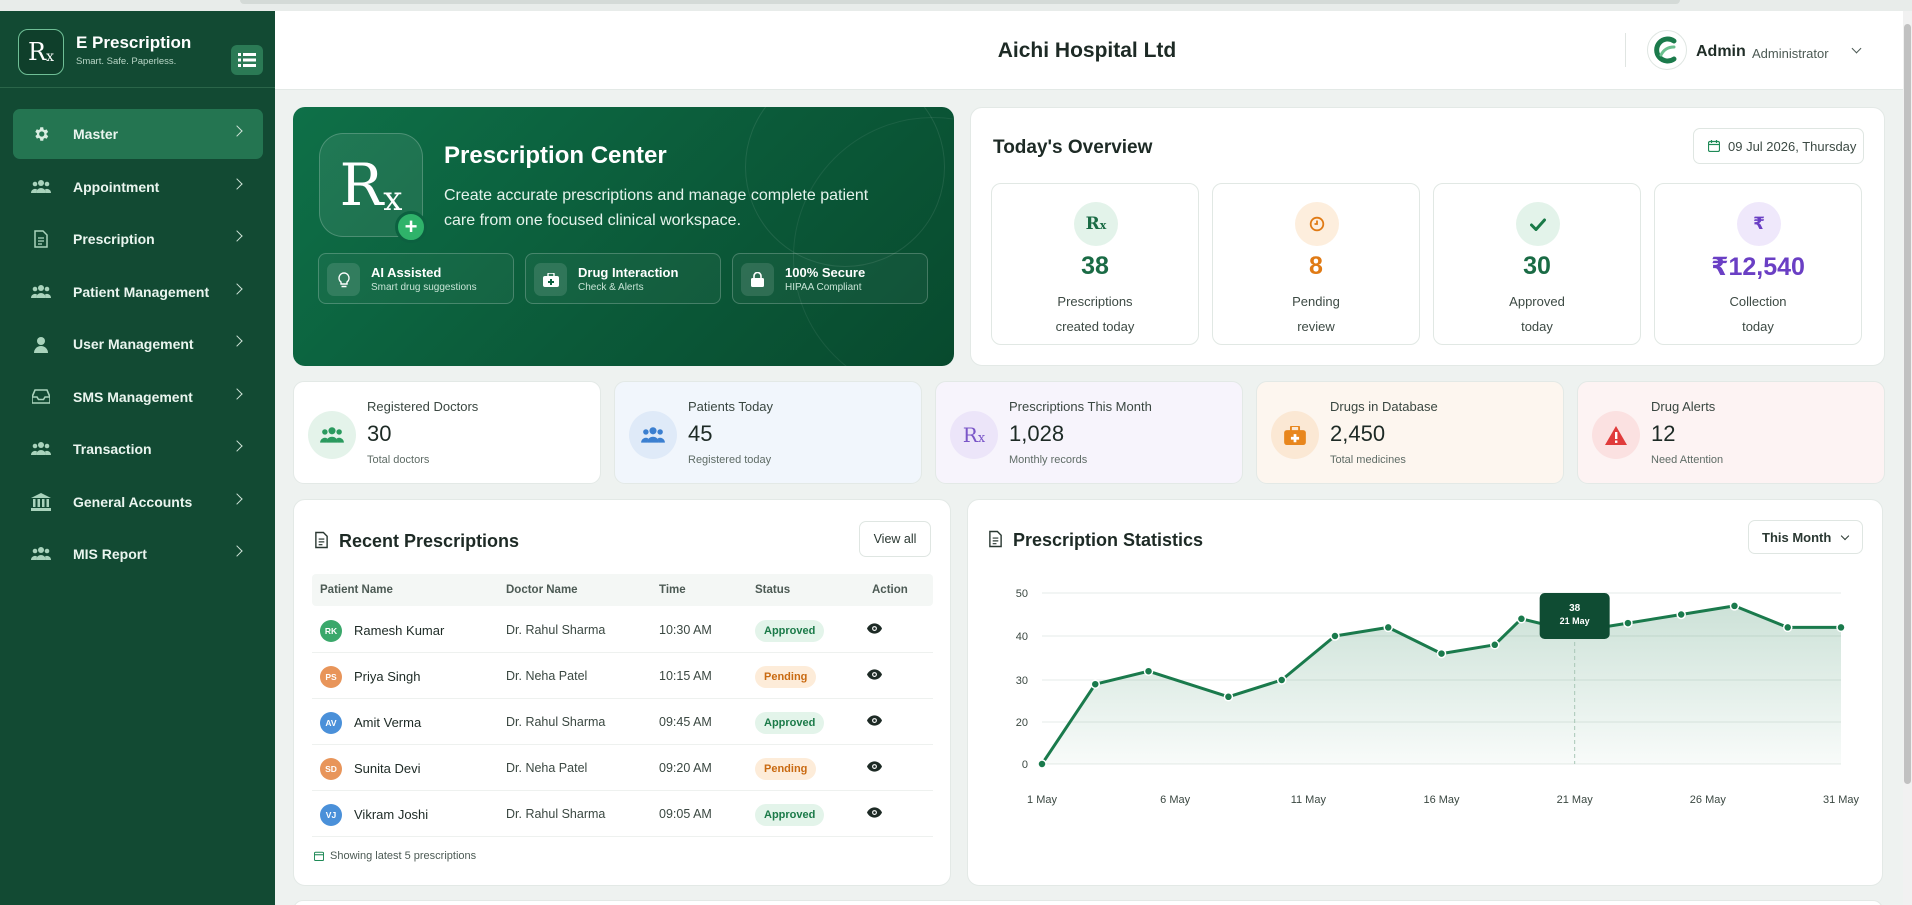  What do you see at coordinates (387, 768) in the screenshot?
I see `patient-name: Sunita Devi` at bounding box center [387, 768].